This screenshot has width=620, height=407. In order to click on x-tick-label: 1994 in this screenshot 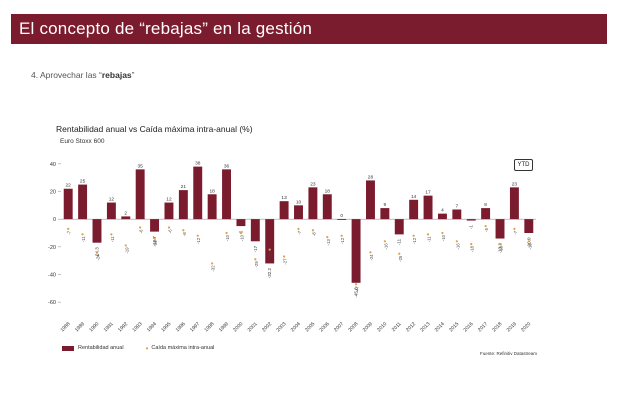, I will do `click(152, 327)`.